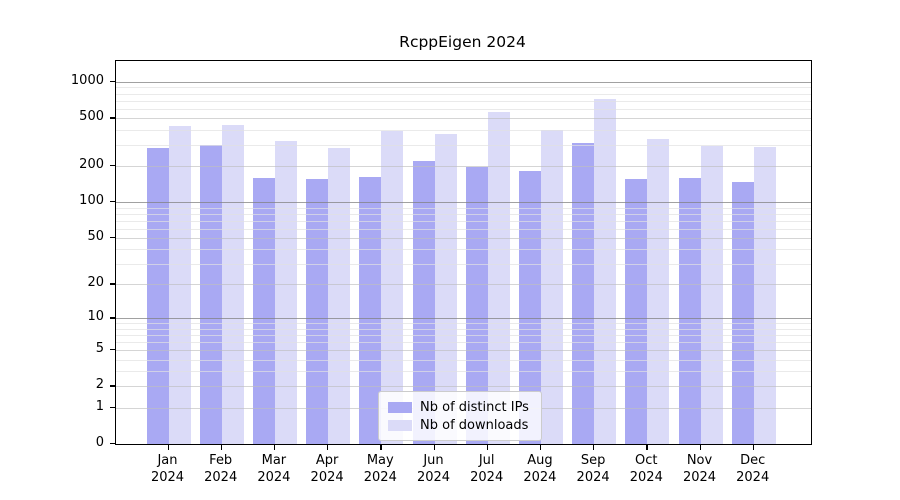 The image size is (900, 500). I want to click on x-tick-label: Jan 2024, so click(167, 469).